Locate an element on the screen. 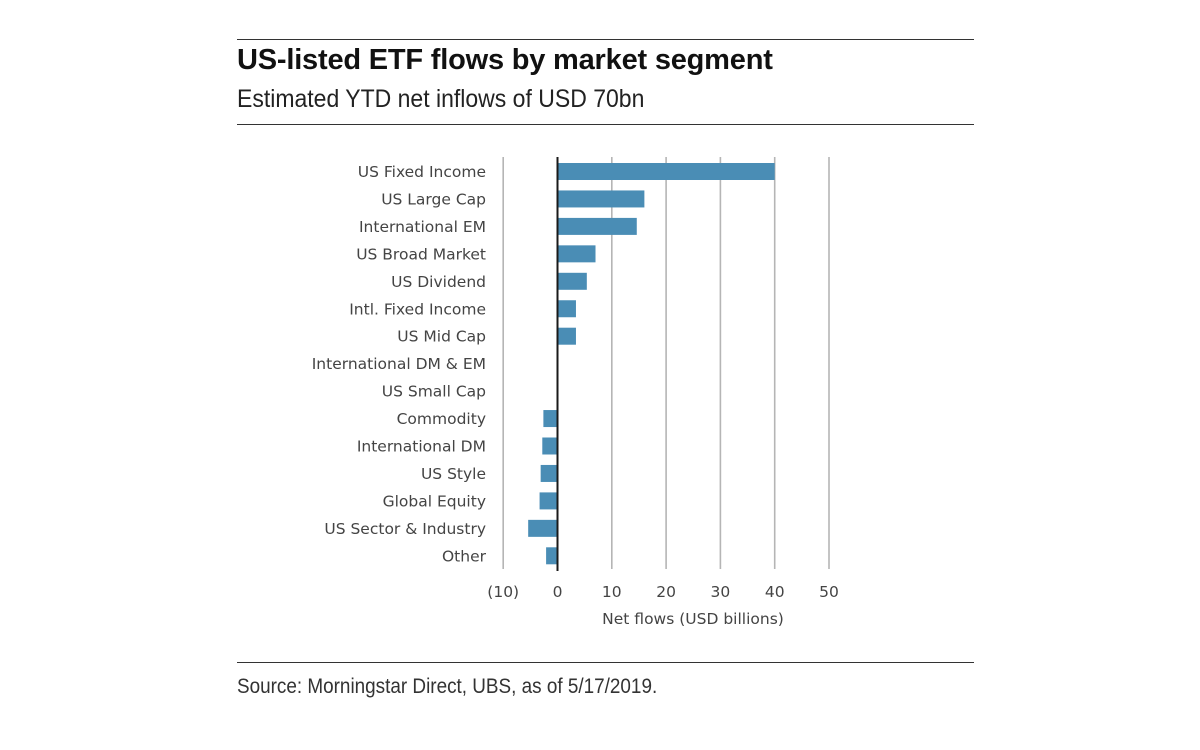 Image resolution: width=1200 pixels, height=750 pixels. footer-rule is located at coordinates (605, 662).